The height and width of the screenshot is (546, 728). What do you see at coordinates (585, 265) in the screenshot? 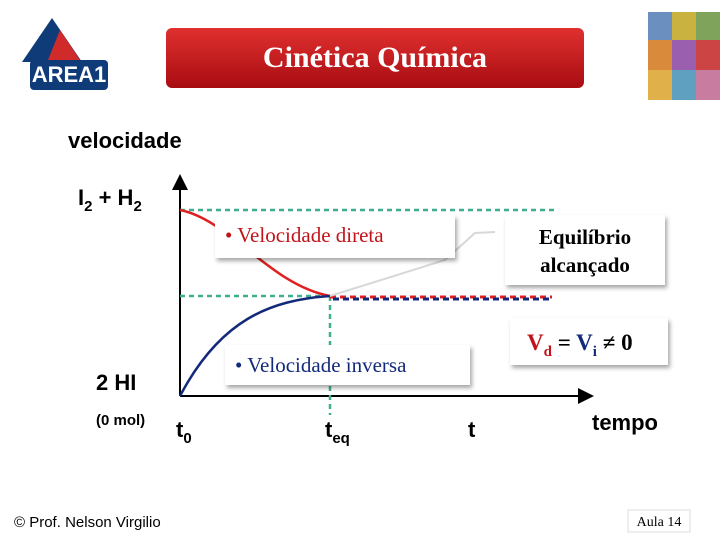
I see `equilibrium-label: alcançado` at bounding box center [585, 265].